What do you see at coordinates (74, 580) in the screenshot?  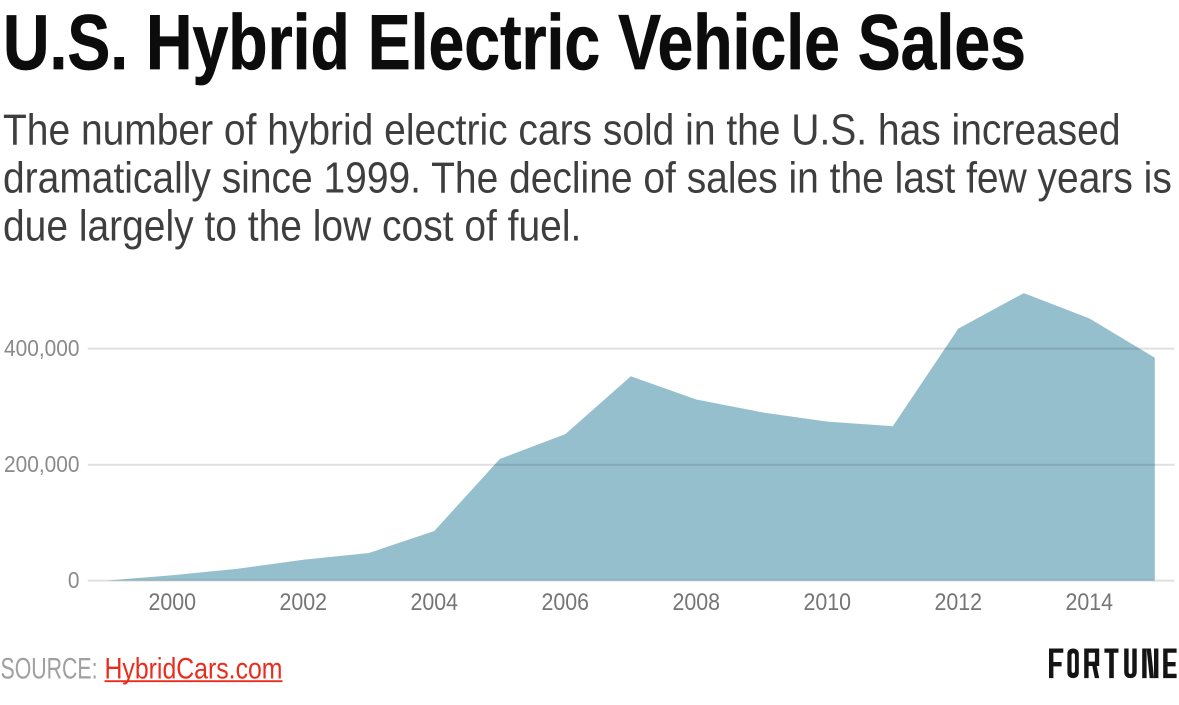 I see `svg-text: 0` at bounding box center [74, 580].